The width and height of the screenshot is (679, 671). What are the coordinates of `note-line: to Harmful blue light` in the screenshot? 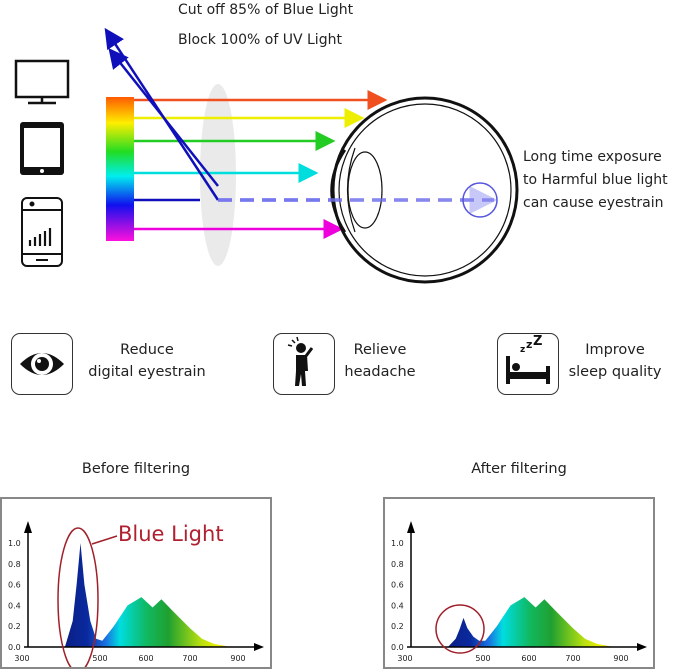 It's located at (595, 180).